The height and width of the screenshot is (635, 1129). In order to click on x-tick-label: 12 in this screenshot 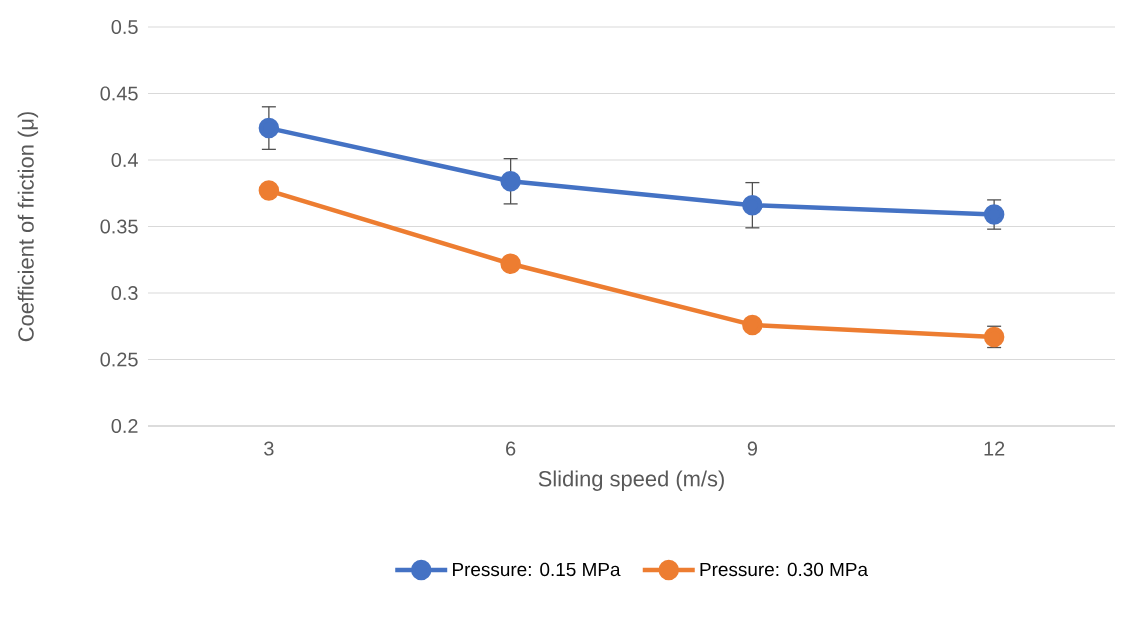, I will do `click(994, 448)`.